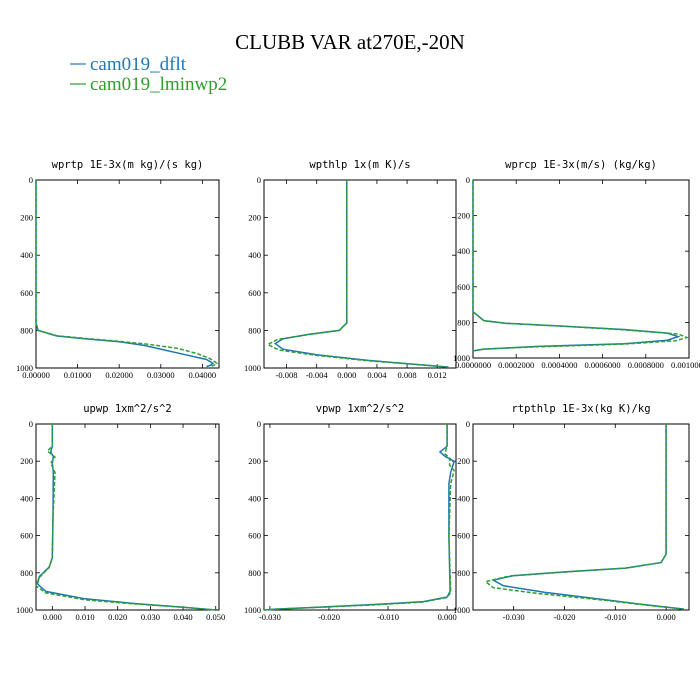 This screenshot has height=700, width=700. I want to click on panel-title: rtpthlp 1E-3x(kg K)/kg, so click(580, 409).